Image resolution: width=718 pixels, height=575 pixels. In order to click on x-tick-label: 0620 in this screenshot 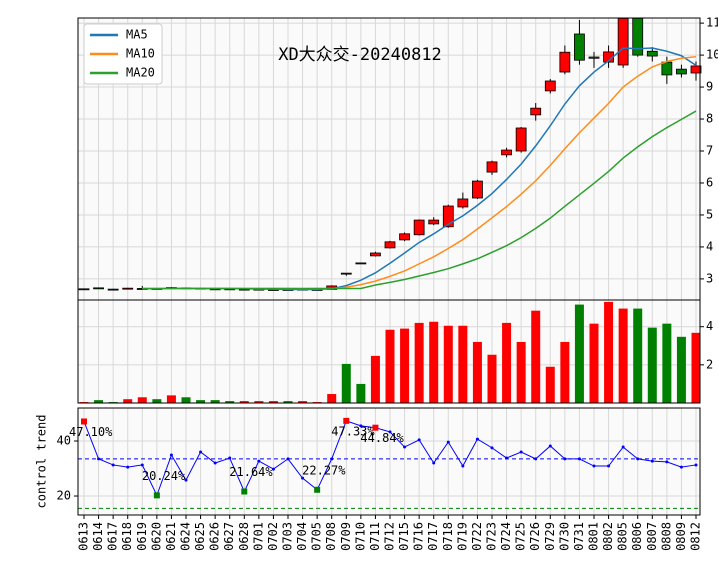, I will do `click(156, 536)`.